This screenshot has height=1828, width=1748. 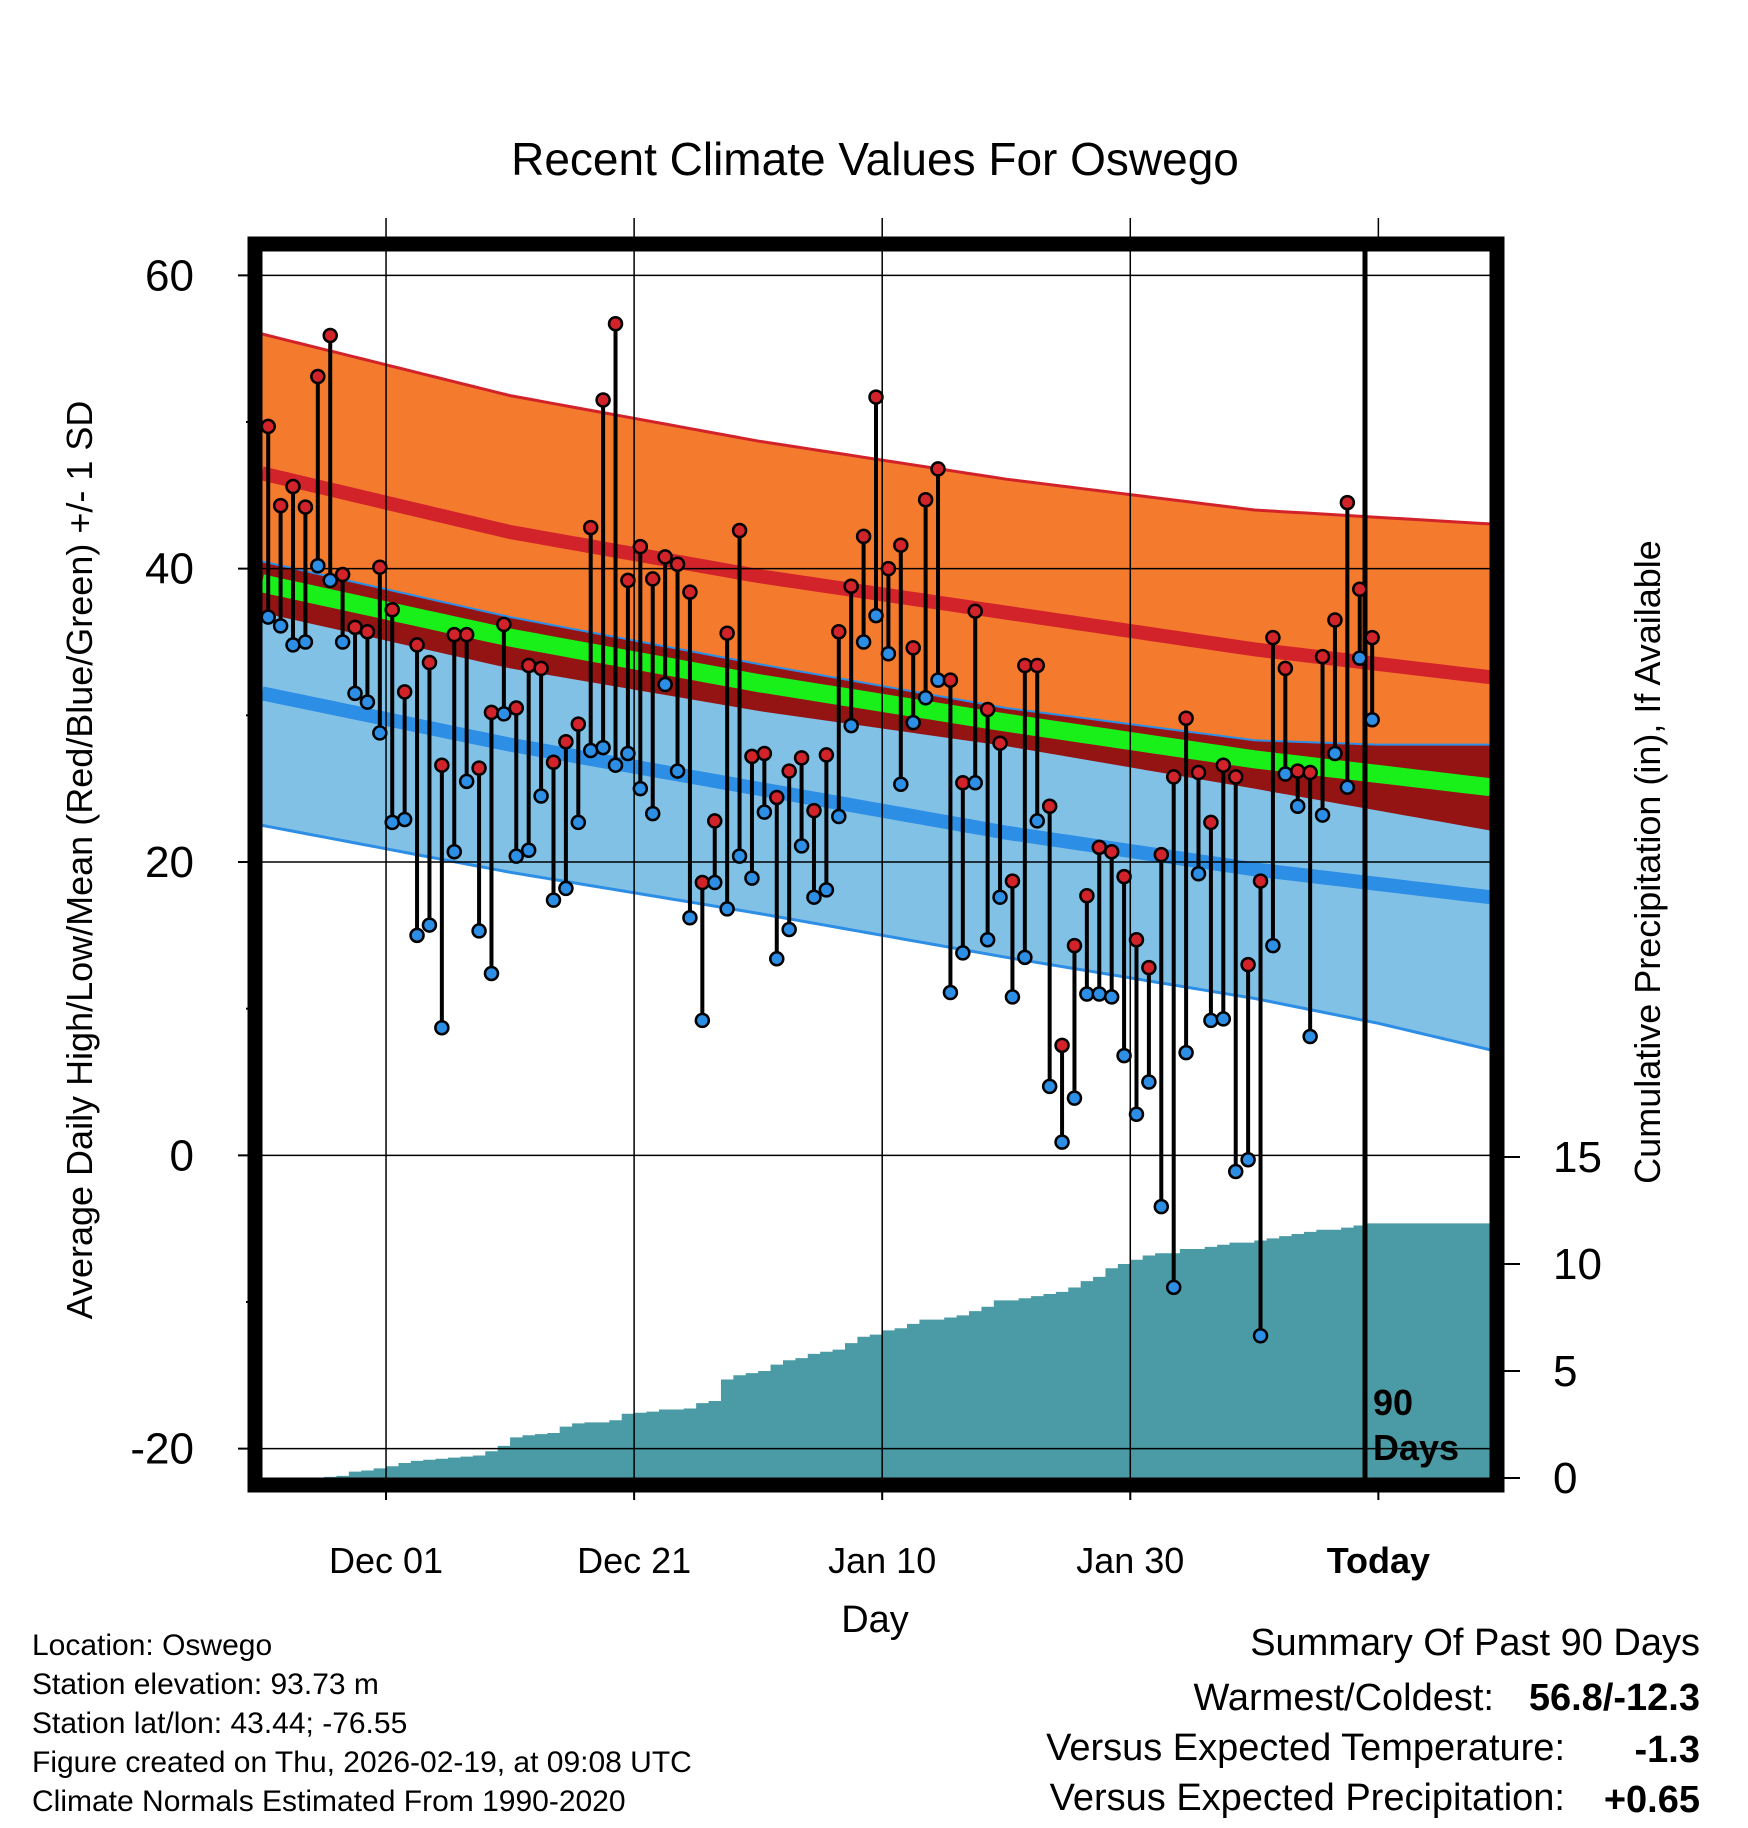 What do you see at coordinates (634, 1560) in the screenshot?
I see `x-tick-label: Dec 21` at bounding box center [634, 1560].